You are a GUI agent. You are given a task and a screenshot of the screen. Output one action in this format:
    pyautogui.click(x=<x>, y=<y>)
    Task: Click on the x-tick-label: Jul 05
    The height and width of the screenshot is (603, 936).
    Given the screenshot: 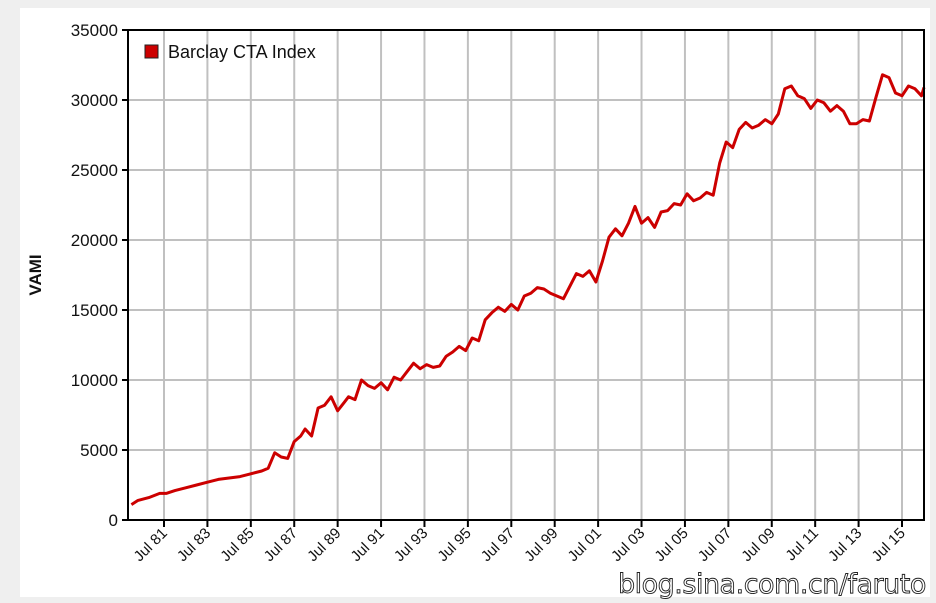 What is the action you would take?
    pyautogui.click(x=671, y=545)
    